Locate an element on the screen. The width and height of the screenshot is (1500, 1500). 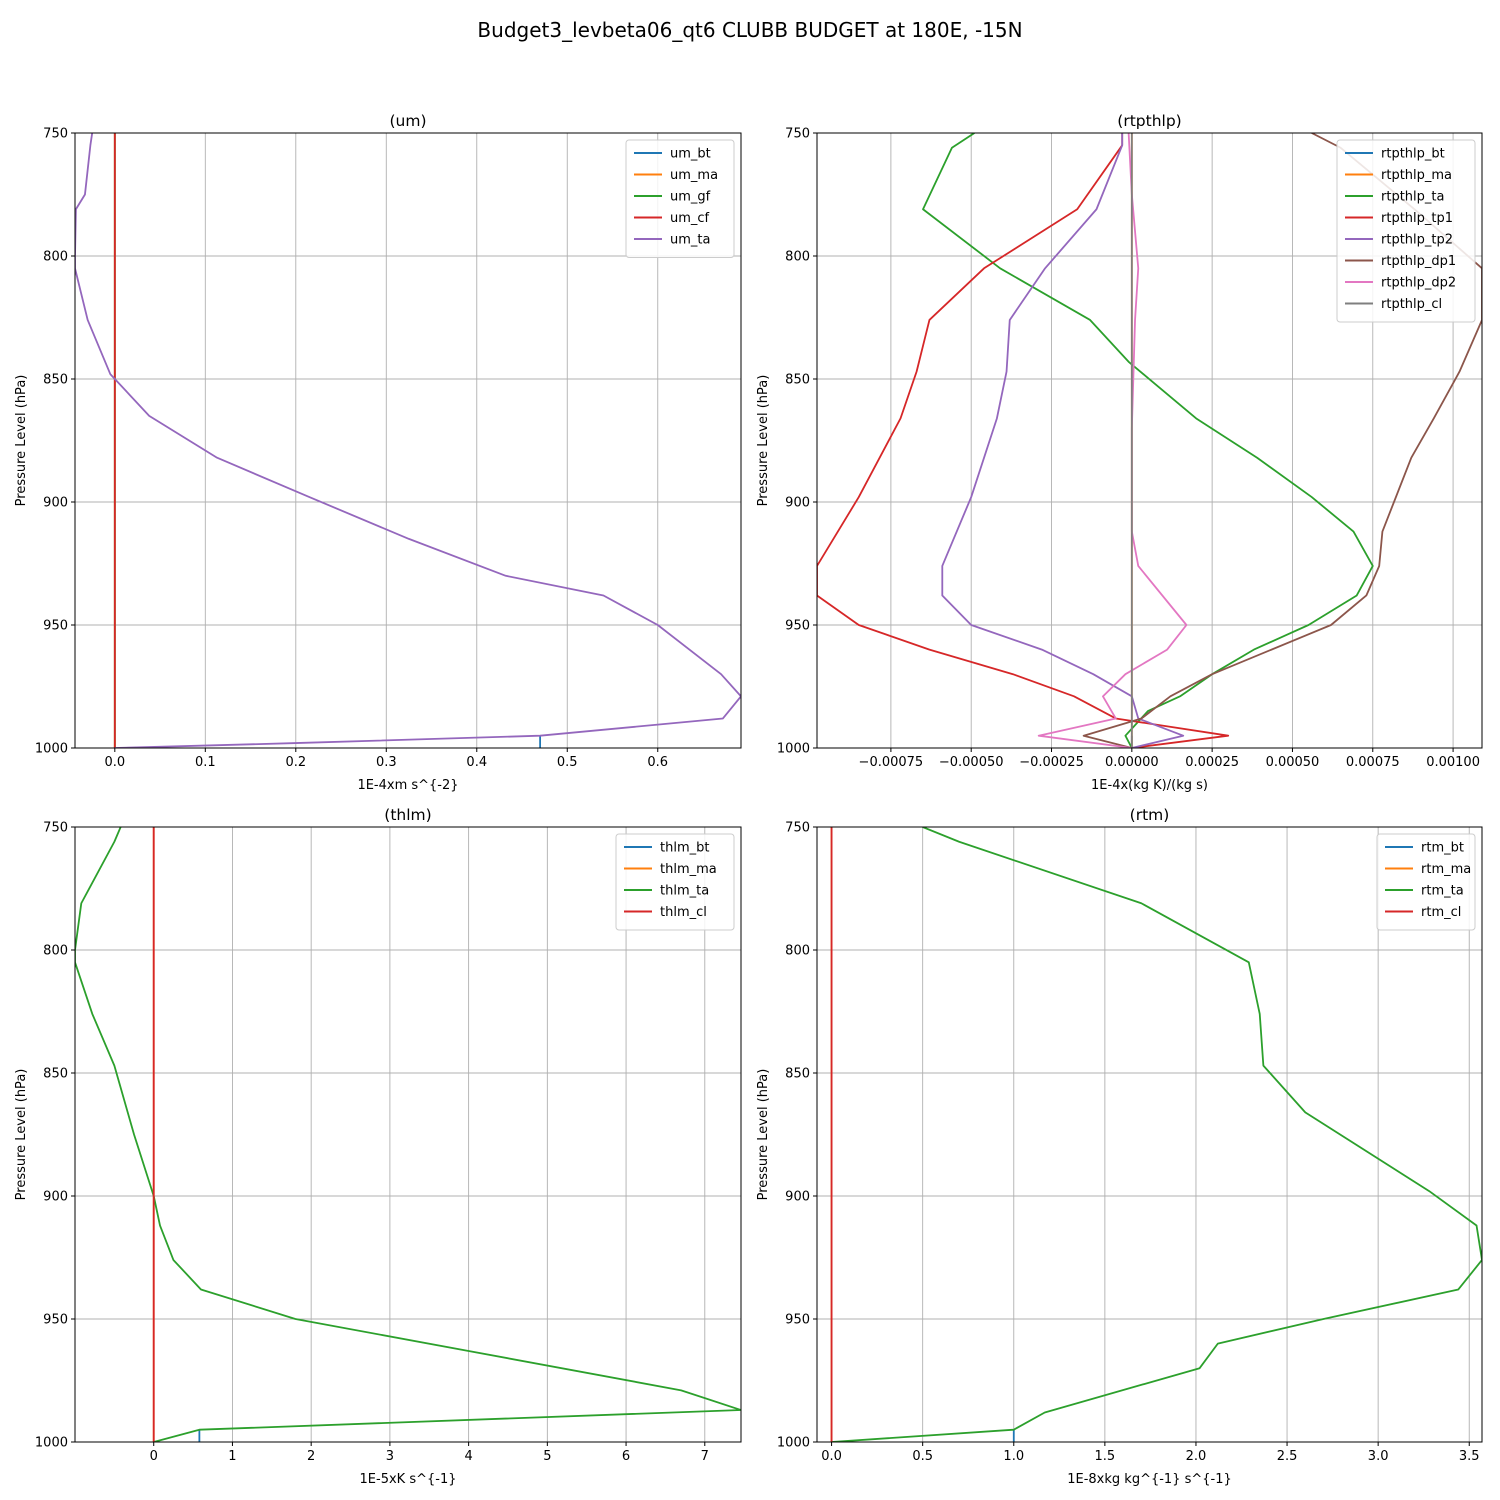
x-tick-label: −0.00025 is located at coordinates (1051, 762).